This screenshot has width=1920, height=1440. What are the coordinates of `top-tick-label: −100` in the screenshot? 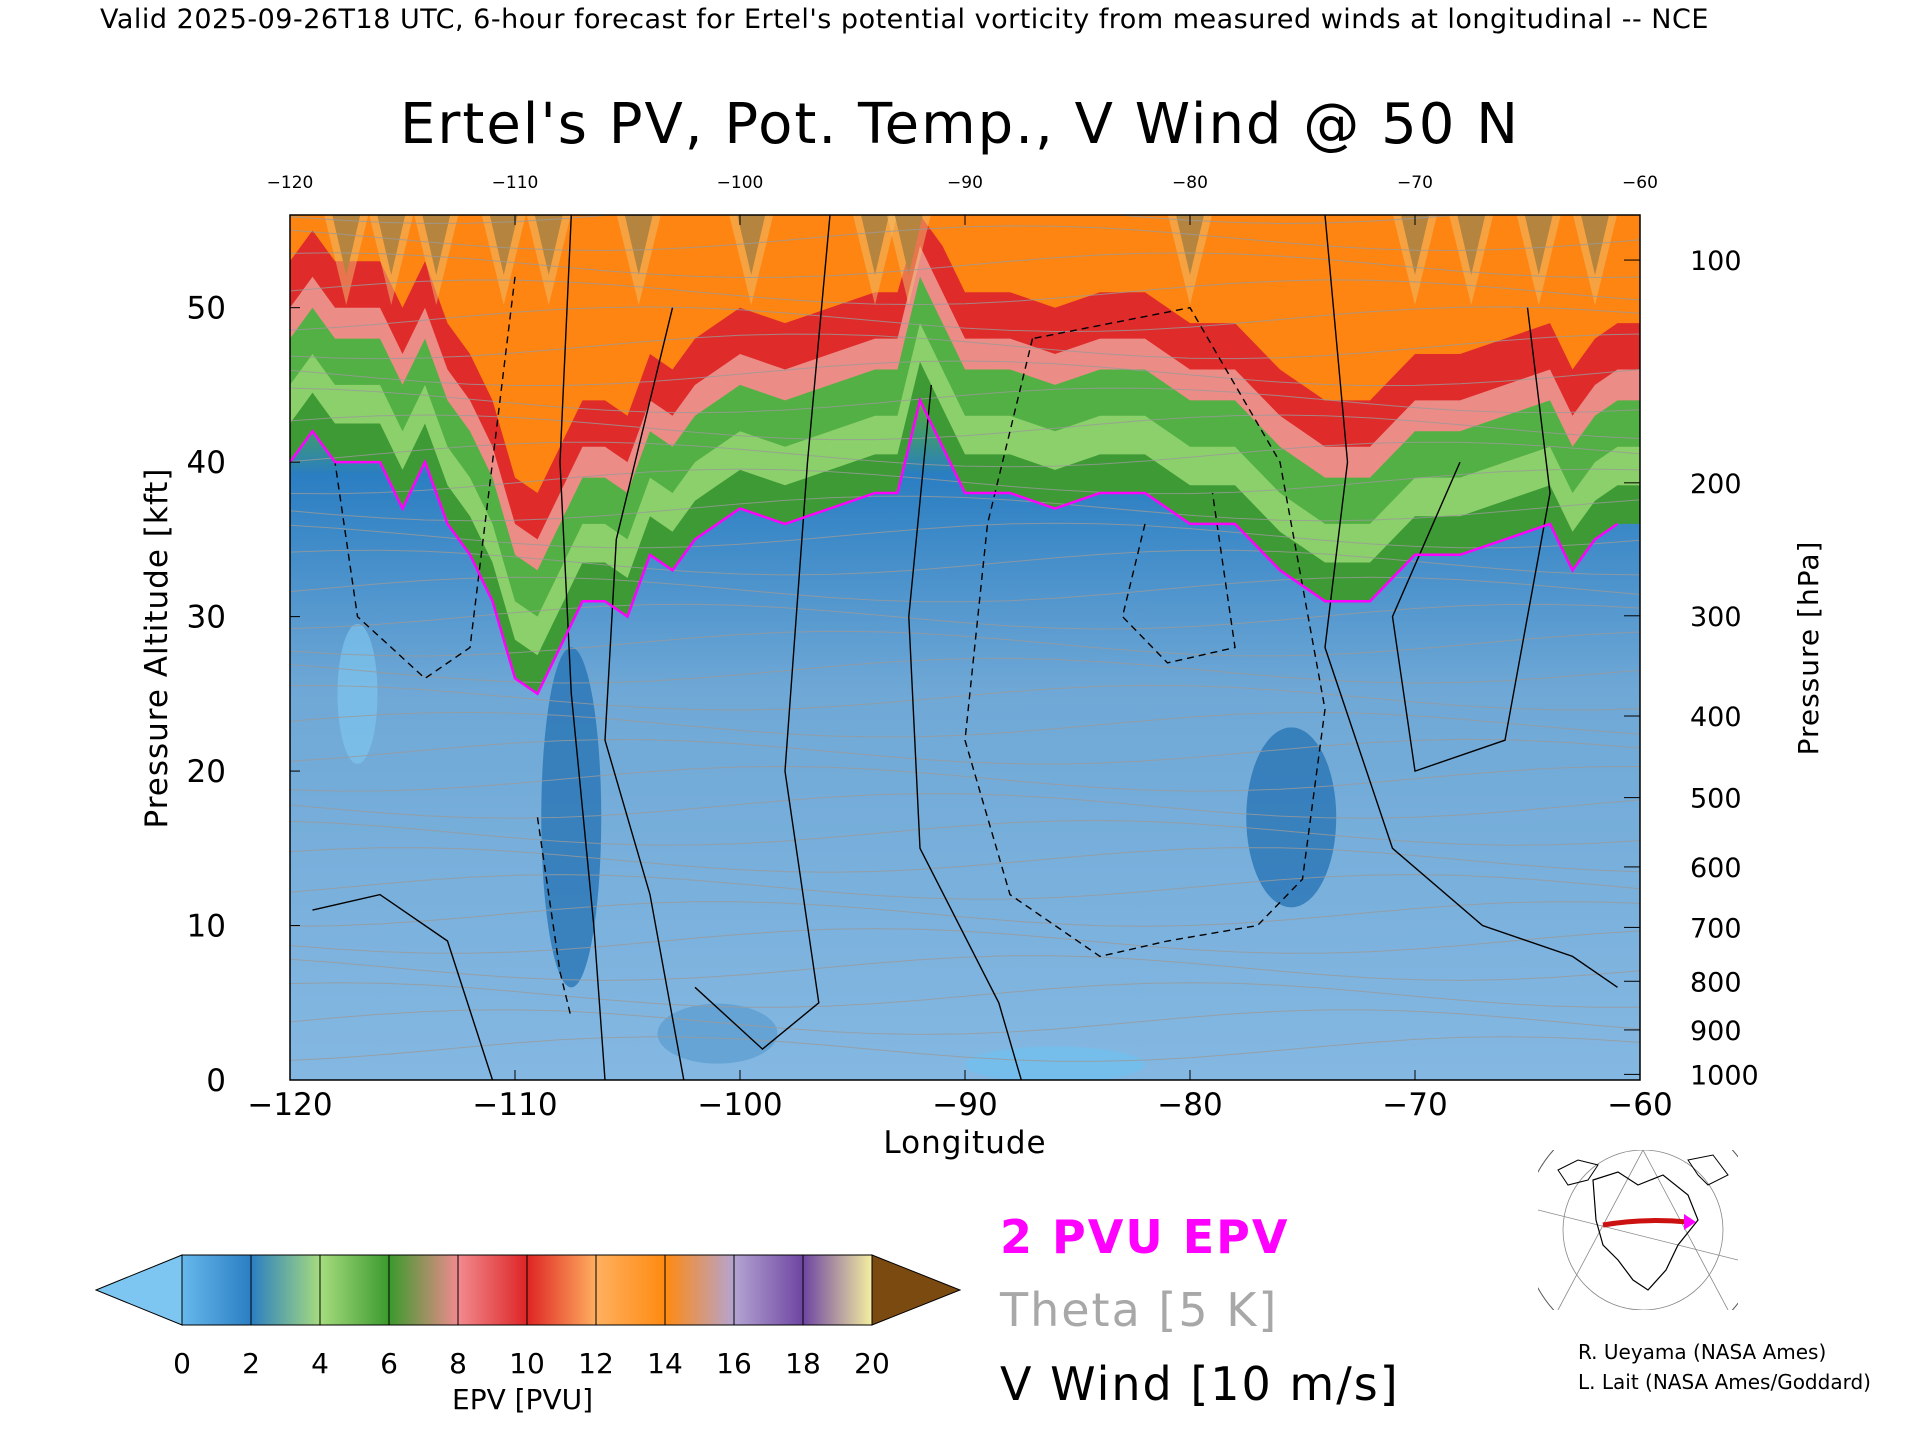 It's located at (740, 183).